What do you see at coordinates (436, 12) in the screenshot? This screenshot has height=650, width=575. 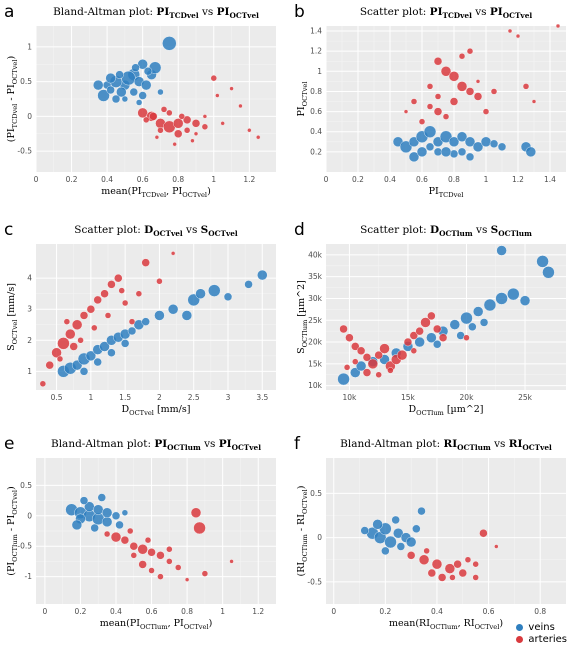 I see `title-a: PI` at bounding box center [436, 12].